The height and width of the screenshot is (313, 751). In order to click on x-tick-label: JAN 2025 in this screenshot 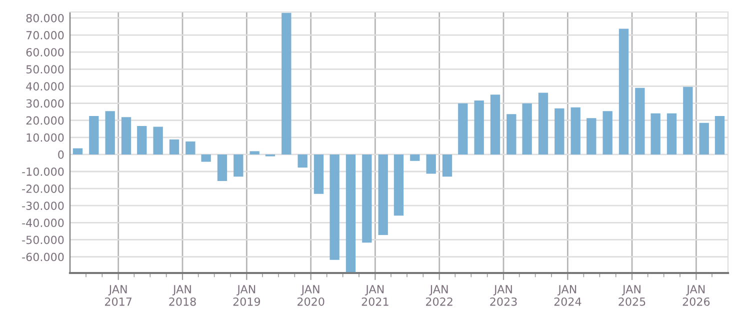, I will do `click(632, 295)`.